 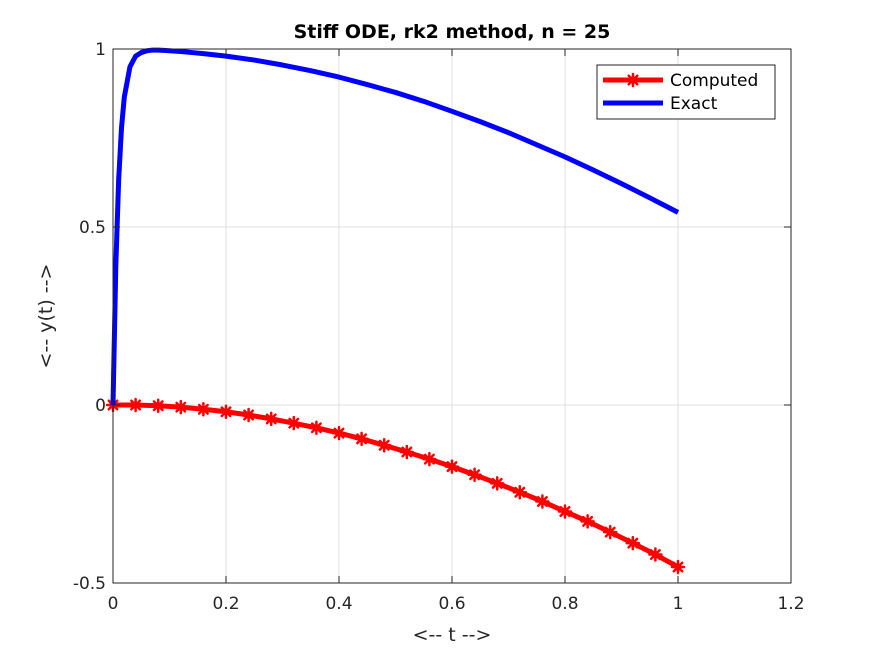 I want to click on x-tick-label: 1.2, so click(x=790, y=604).